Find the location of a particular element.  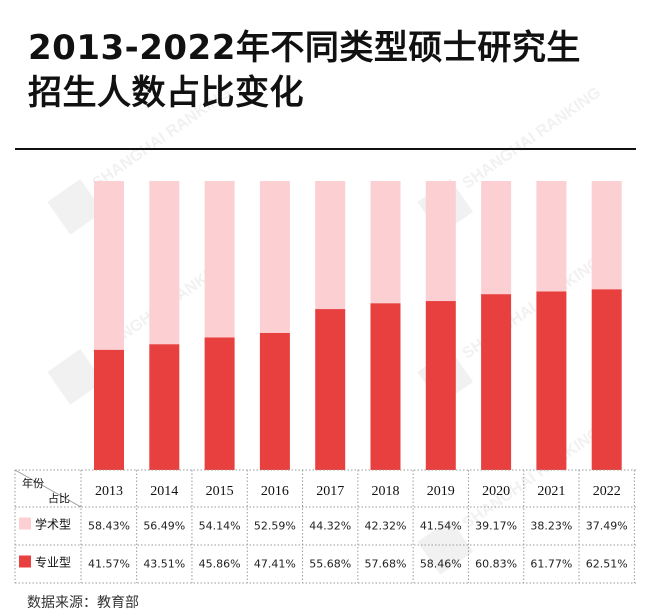

bar-academic-2014 is located at coordinates (164, 263).